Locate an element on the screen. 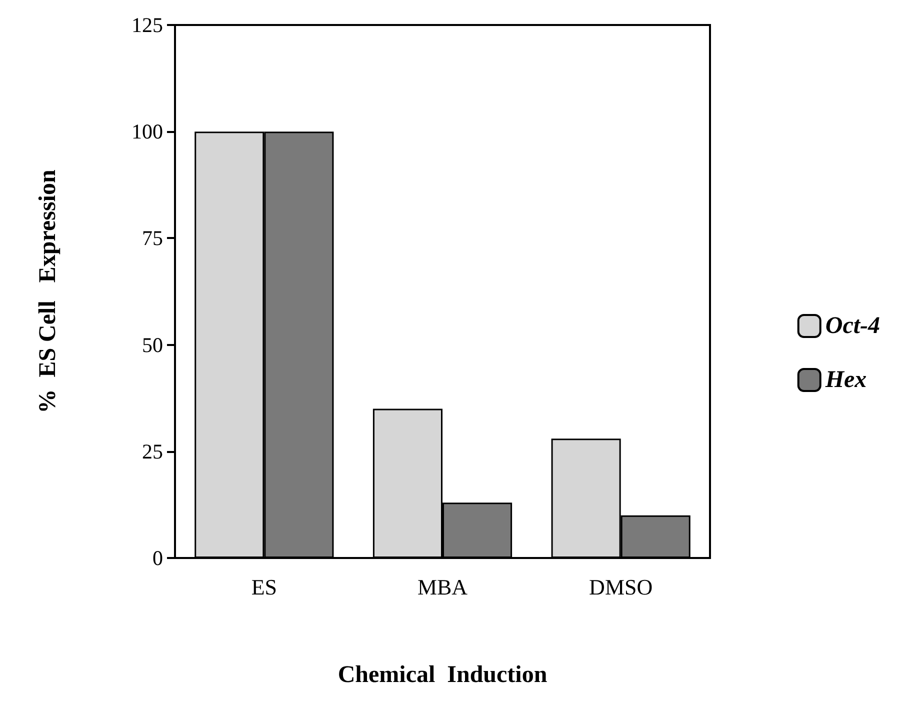 Image resolution: width=905 pixels, height=706 pixels. legend-label: Hex is located at coordinates (845, 380).